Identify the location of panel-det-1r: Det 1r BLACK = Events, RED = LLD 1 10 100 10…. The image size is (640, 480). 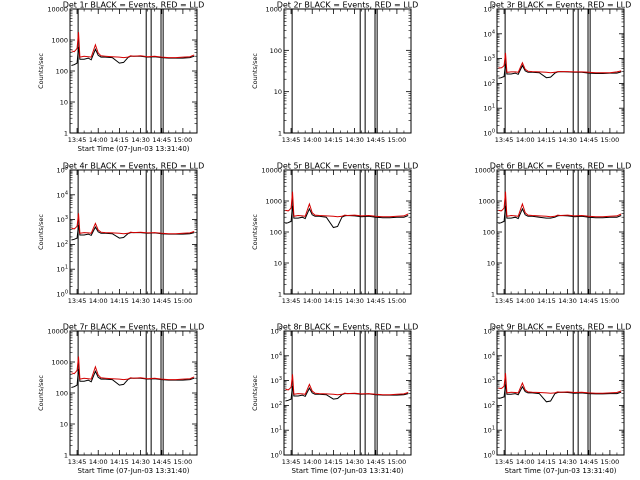
(120, 77).